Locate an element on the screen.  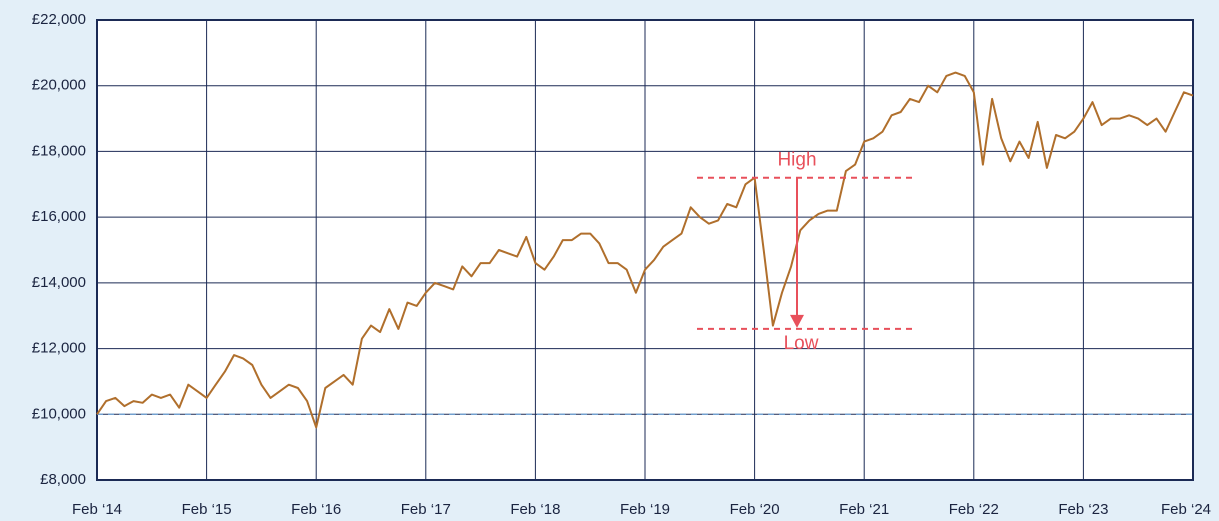
x-tick-label: Feb ‘22 is located at coordinates (974, 509).